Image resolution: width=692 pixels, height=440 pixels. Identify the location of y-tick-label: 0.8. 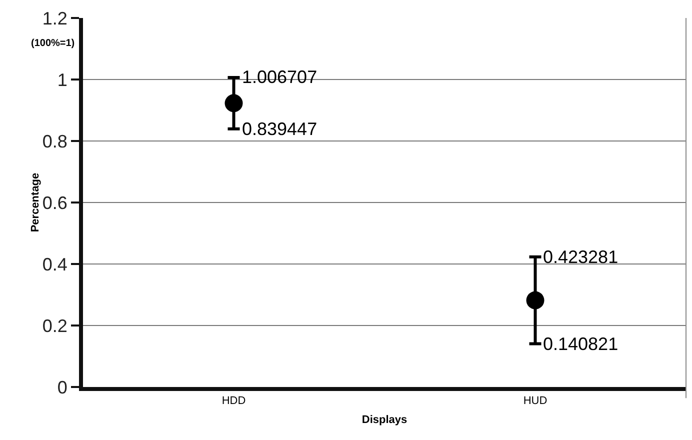
(55, 141).